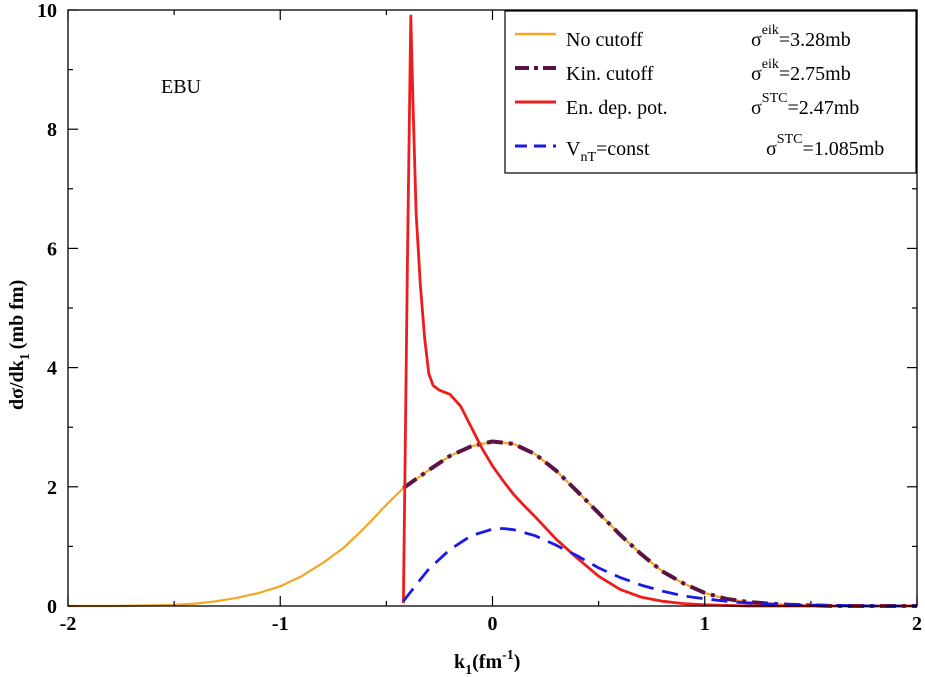  Describe the element at coordinates (604, 40) in the screenshot. I see `legend-label-no-cutoff: No cutoff` at that location.